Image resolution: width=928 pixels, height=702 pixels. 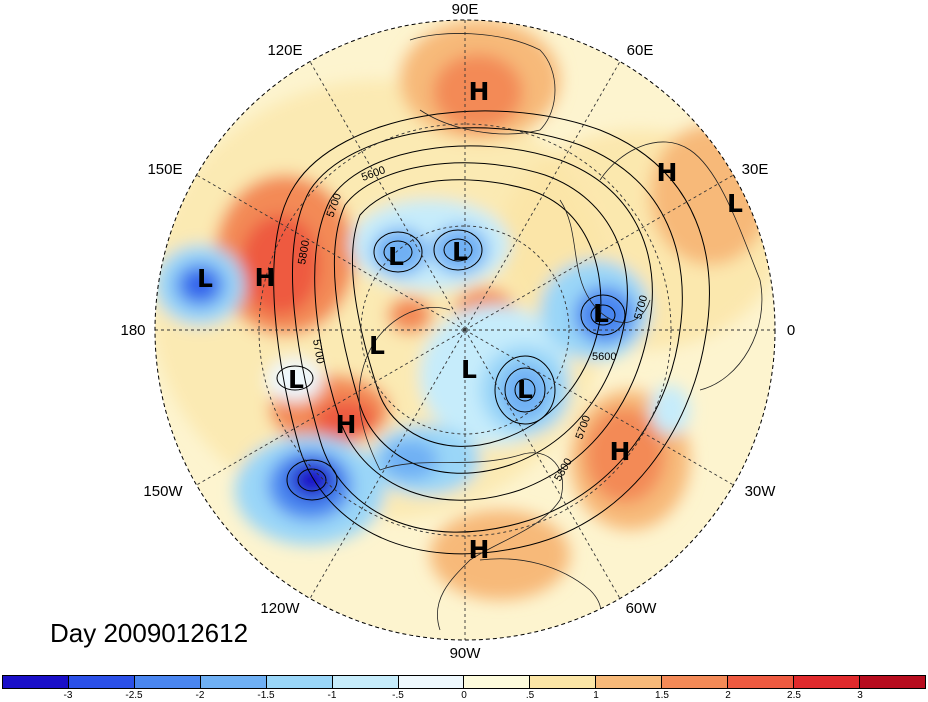 What do you see at coordinates (604, 357) in the screenshot?
I see `contour-label: 5600` at bounding box center [604, 357].